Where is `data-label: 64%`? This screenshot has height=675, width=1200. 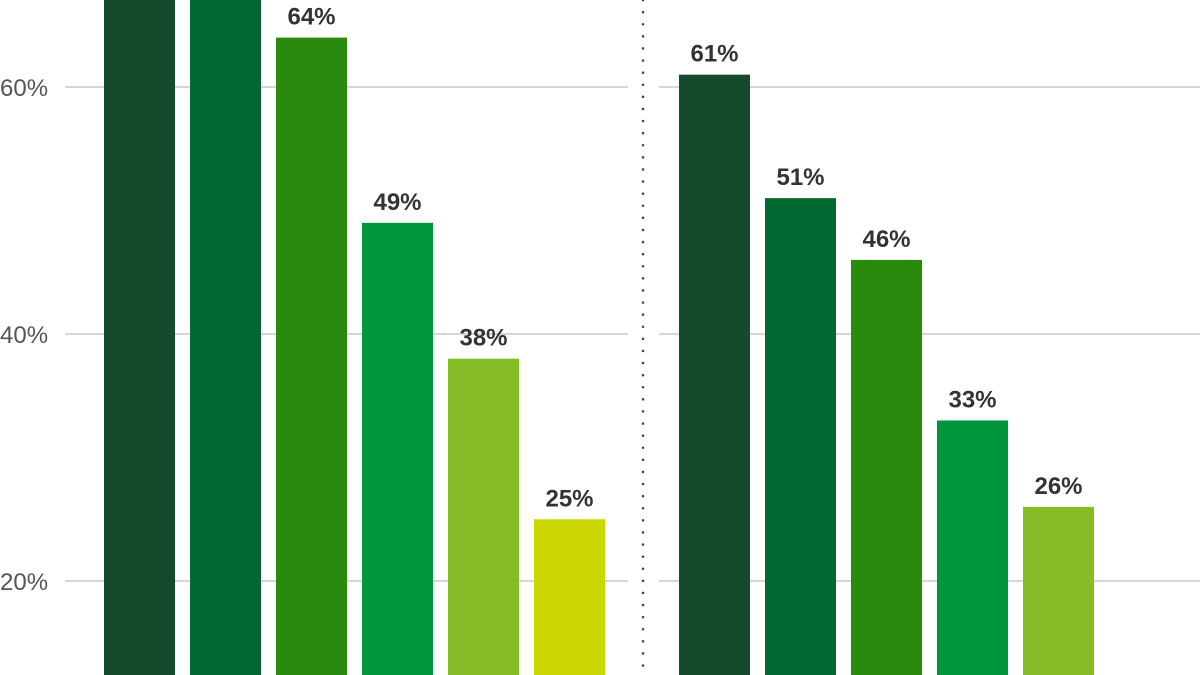
data-label: 64% is located at coordinates (311, 17).